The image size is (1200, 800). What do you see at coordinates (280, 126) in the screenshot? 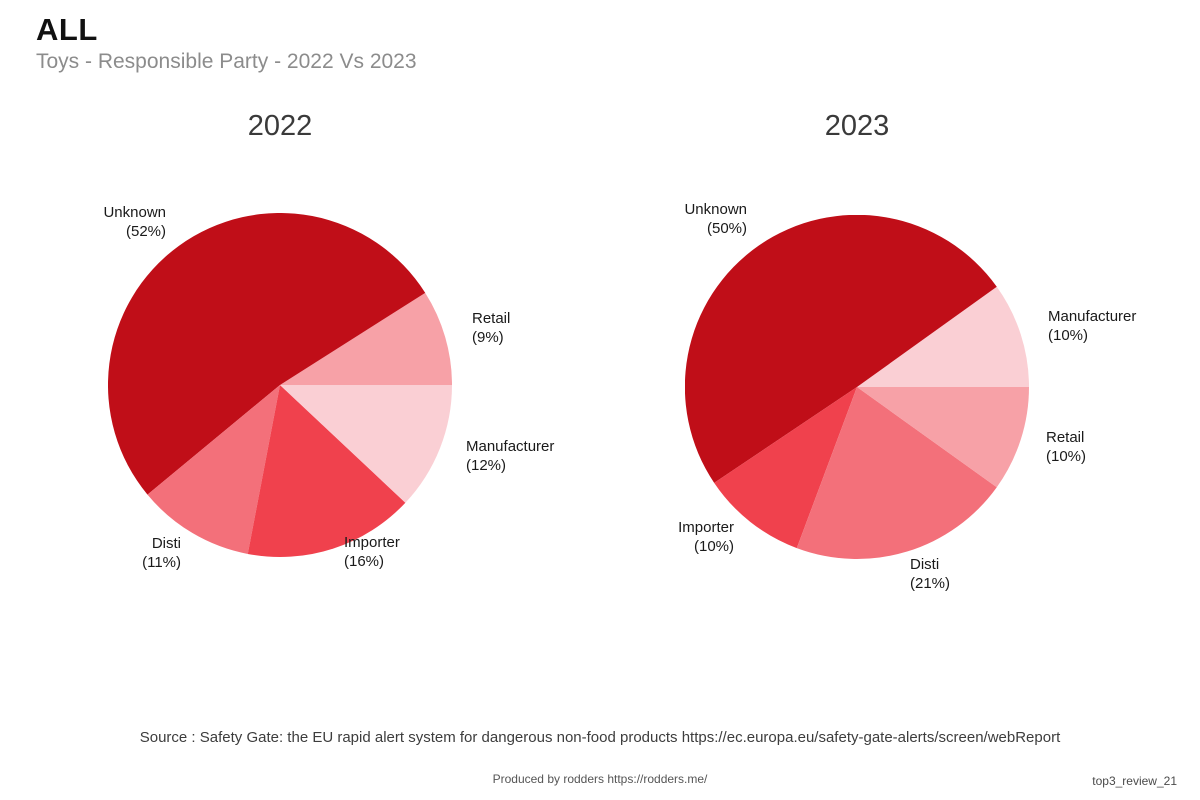
I see `chart-title-2022: 2022` at bounding box center [280, 126].